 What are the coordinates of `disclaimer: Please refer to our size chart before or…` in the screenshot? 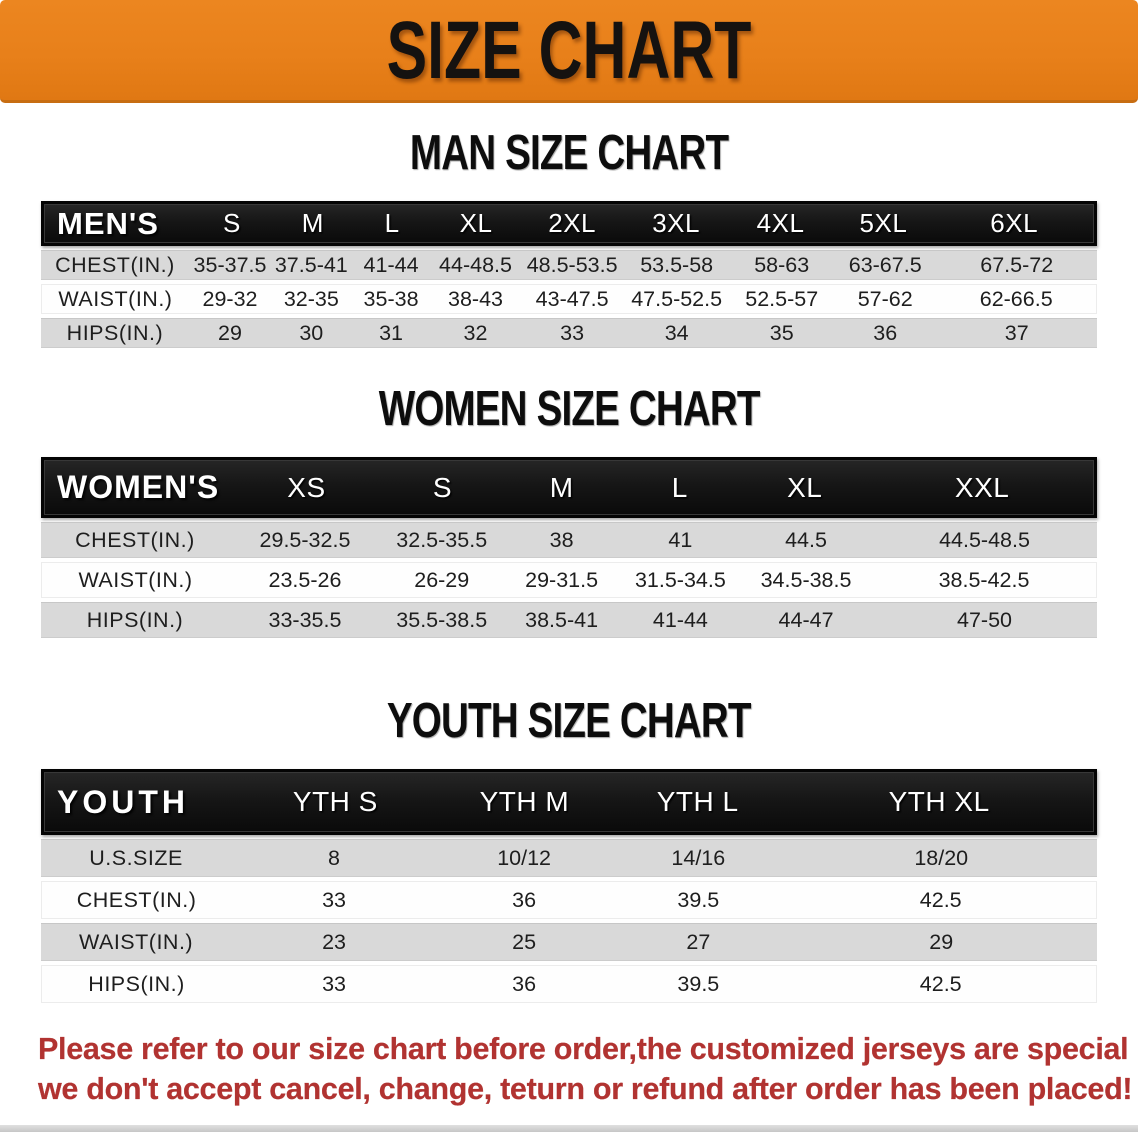 It's located at (588, 1069).